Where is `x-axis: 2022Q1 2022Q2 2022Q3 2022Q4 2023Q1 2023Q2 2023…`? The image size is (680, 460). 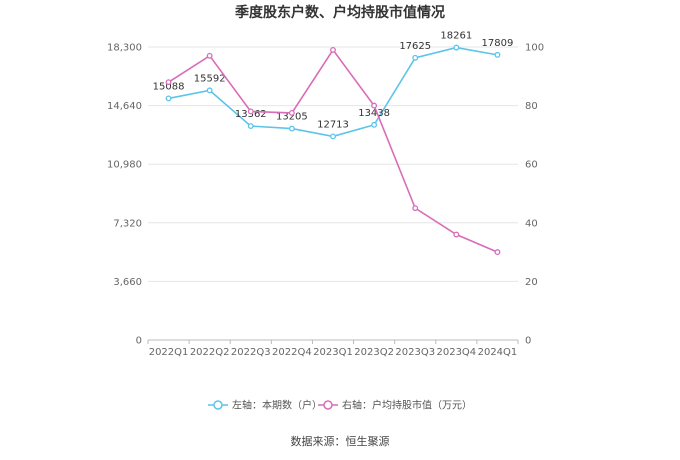 x-axis: 2022Q1 2022Q2 2022Q3 2022Q4 2023Q1 2023Q2 2023… is located at coordinates (333, 349).